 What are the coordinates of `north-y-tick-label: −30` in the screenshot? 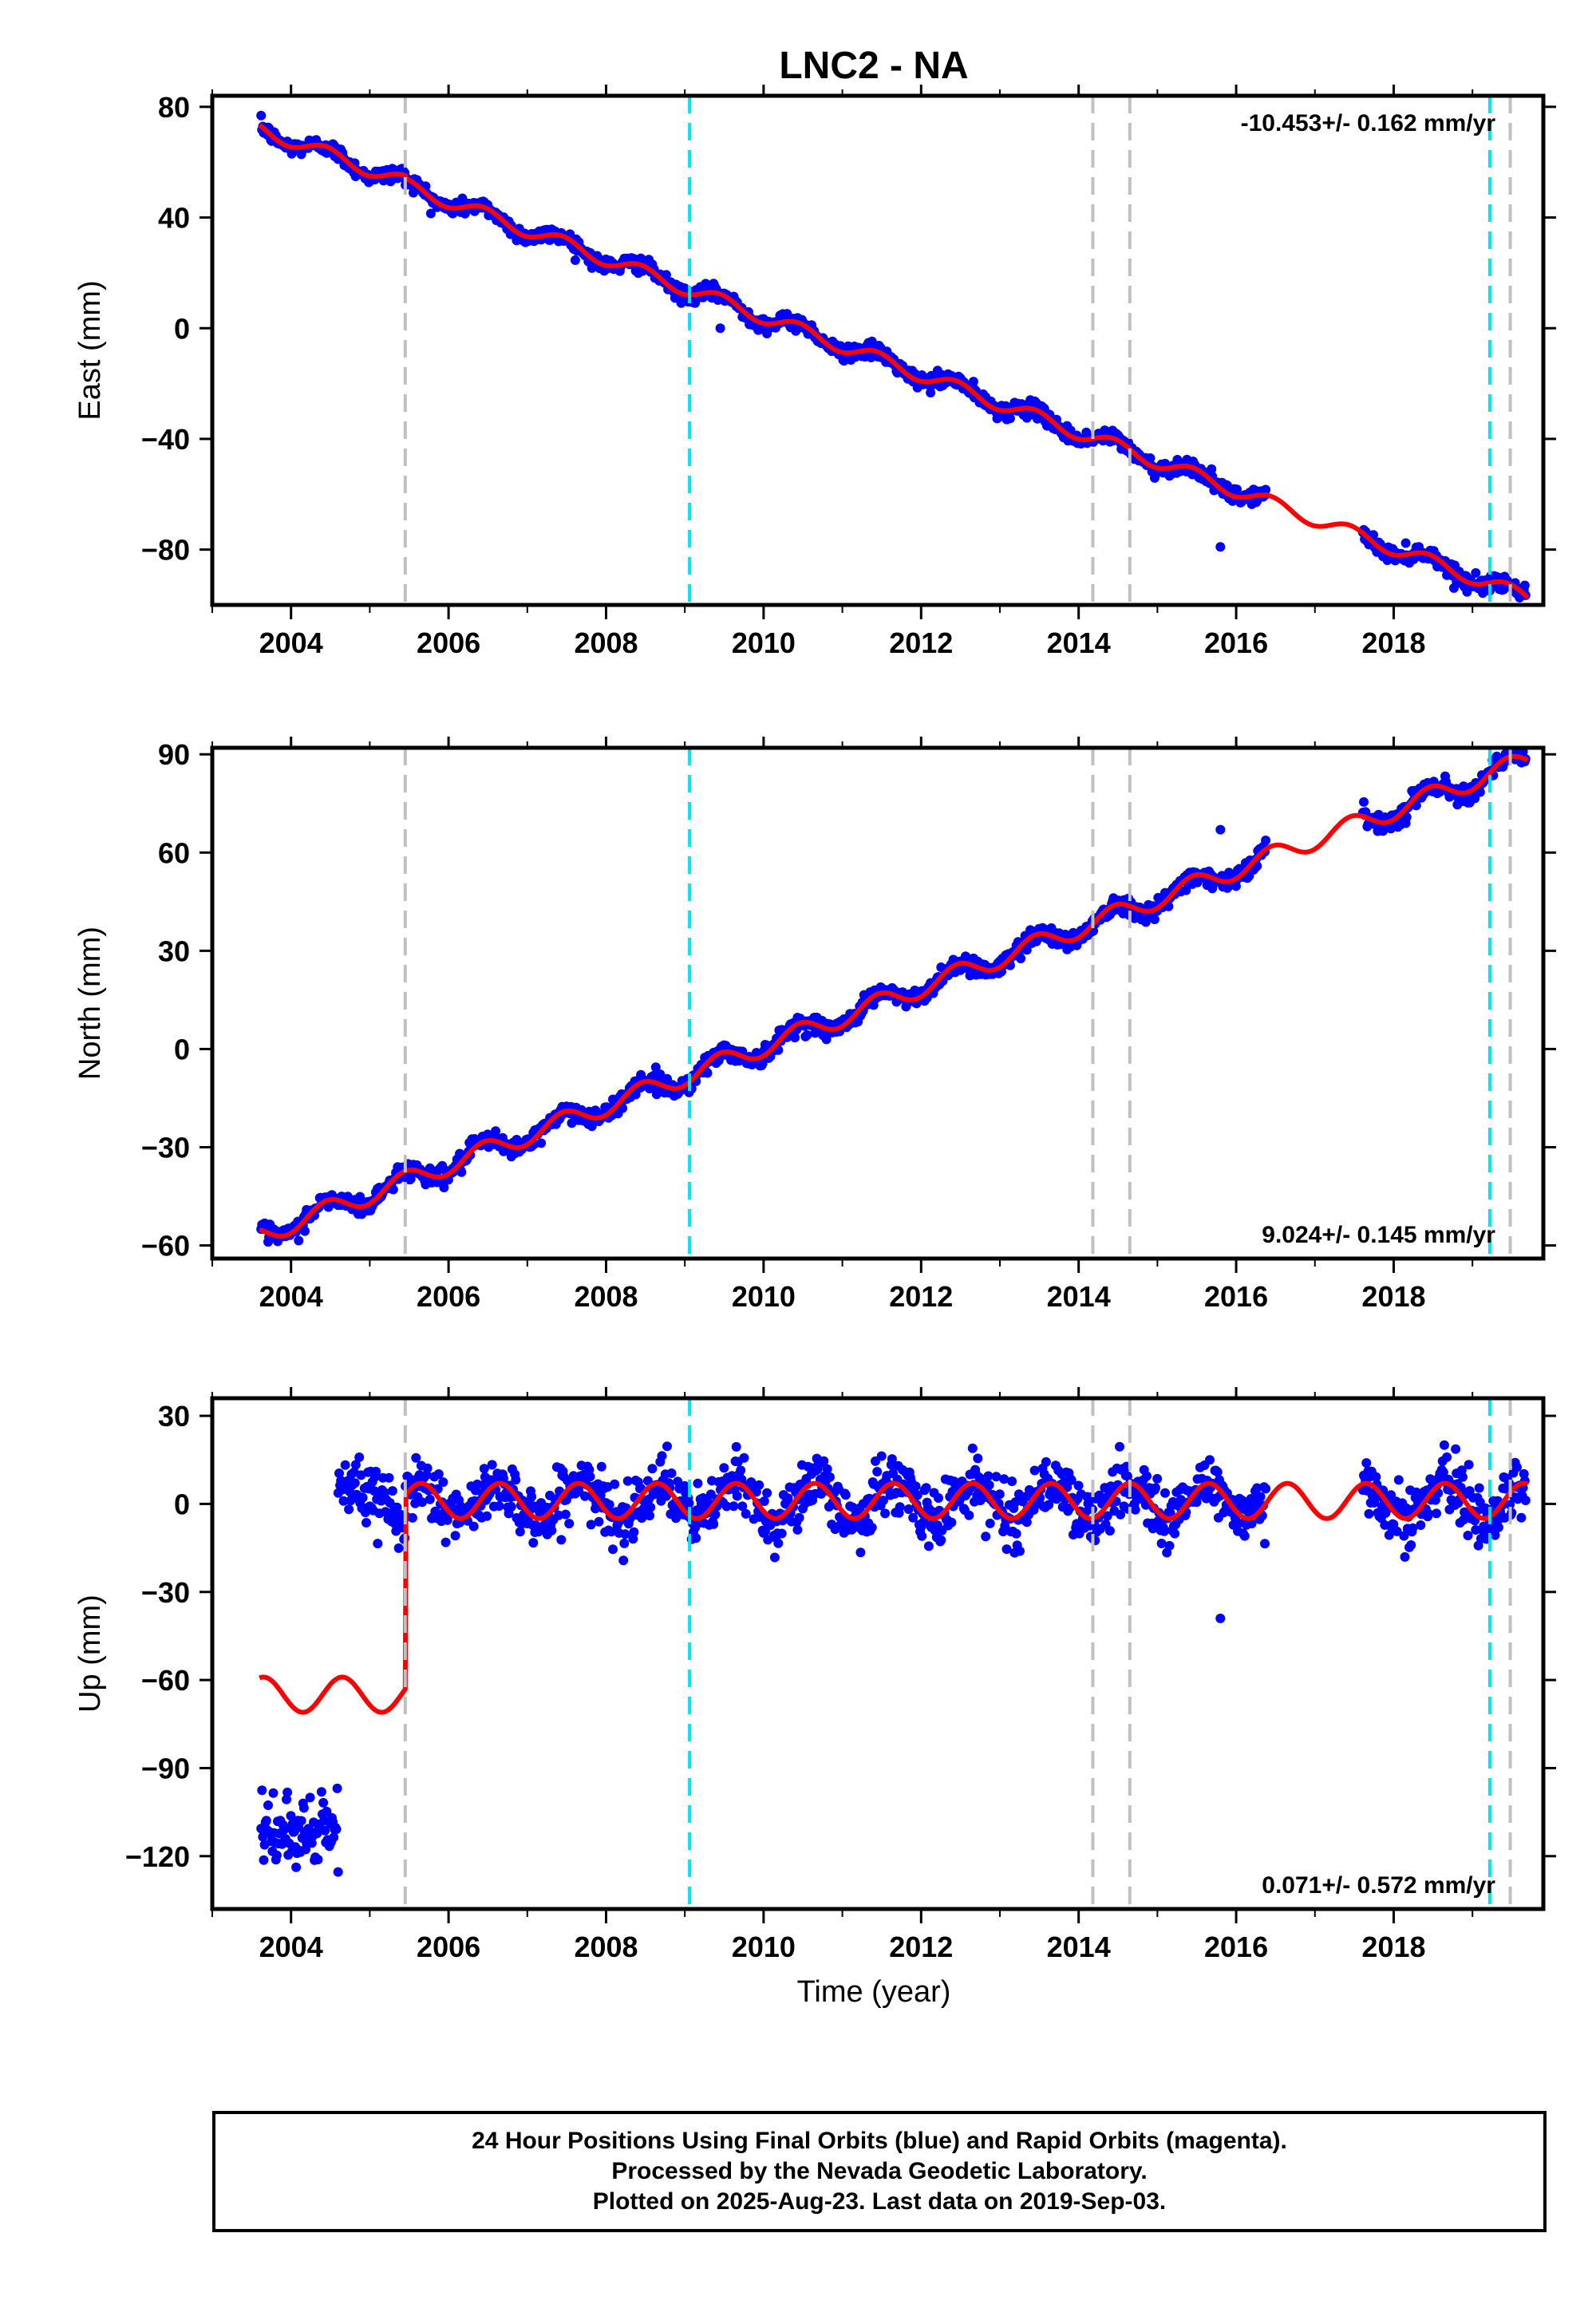 It's located at (165, 1148).